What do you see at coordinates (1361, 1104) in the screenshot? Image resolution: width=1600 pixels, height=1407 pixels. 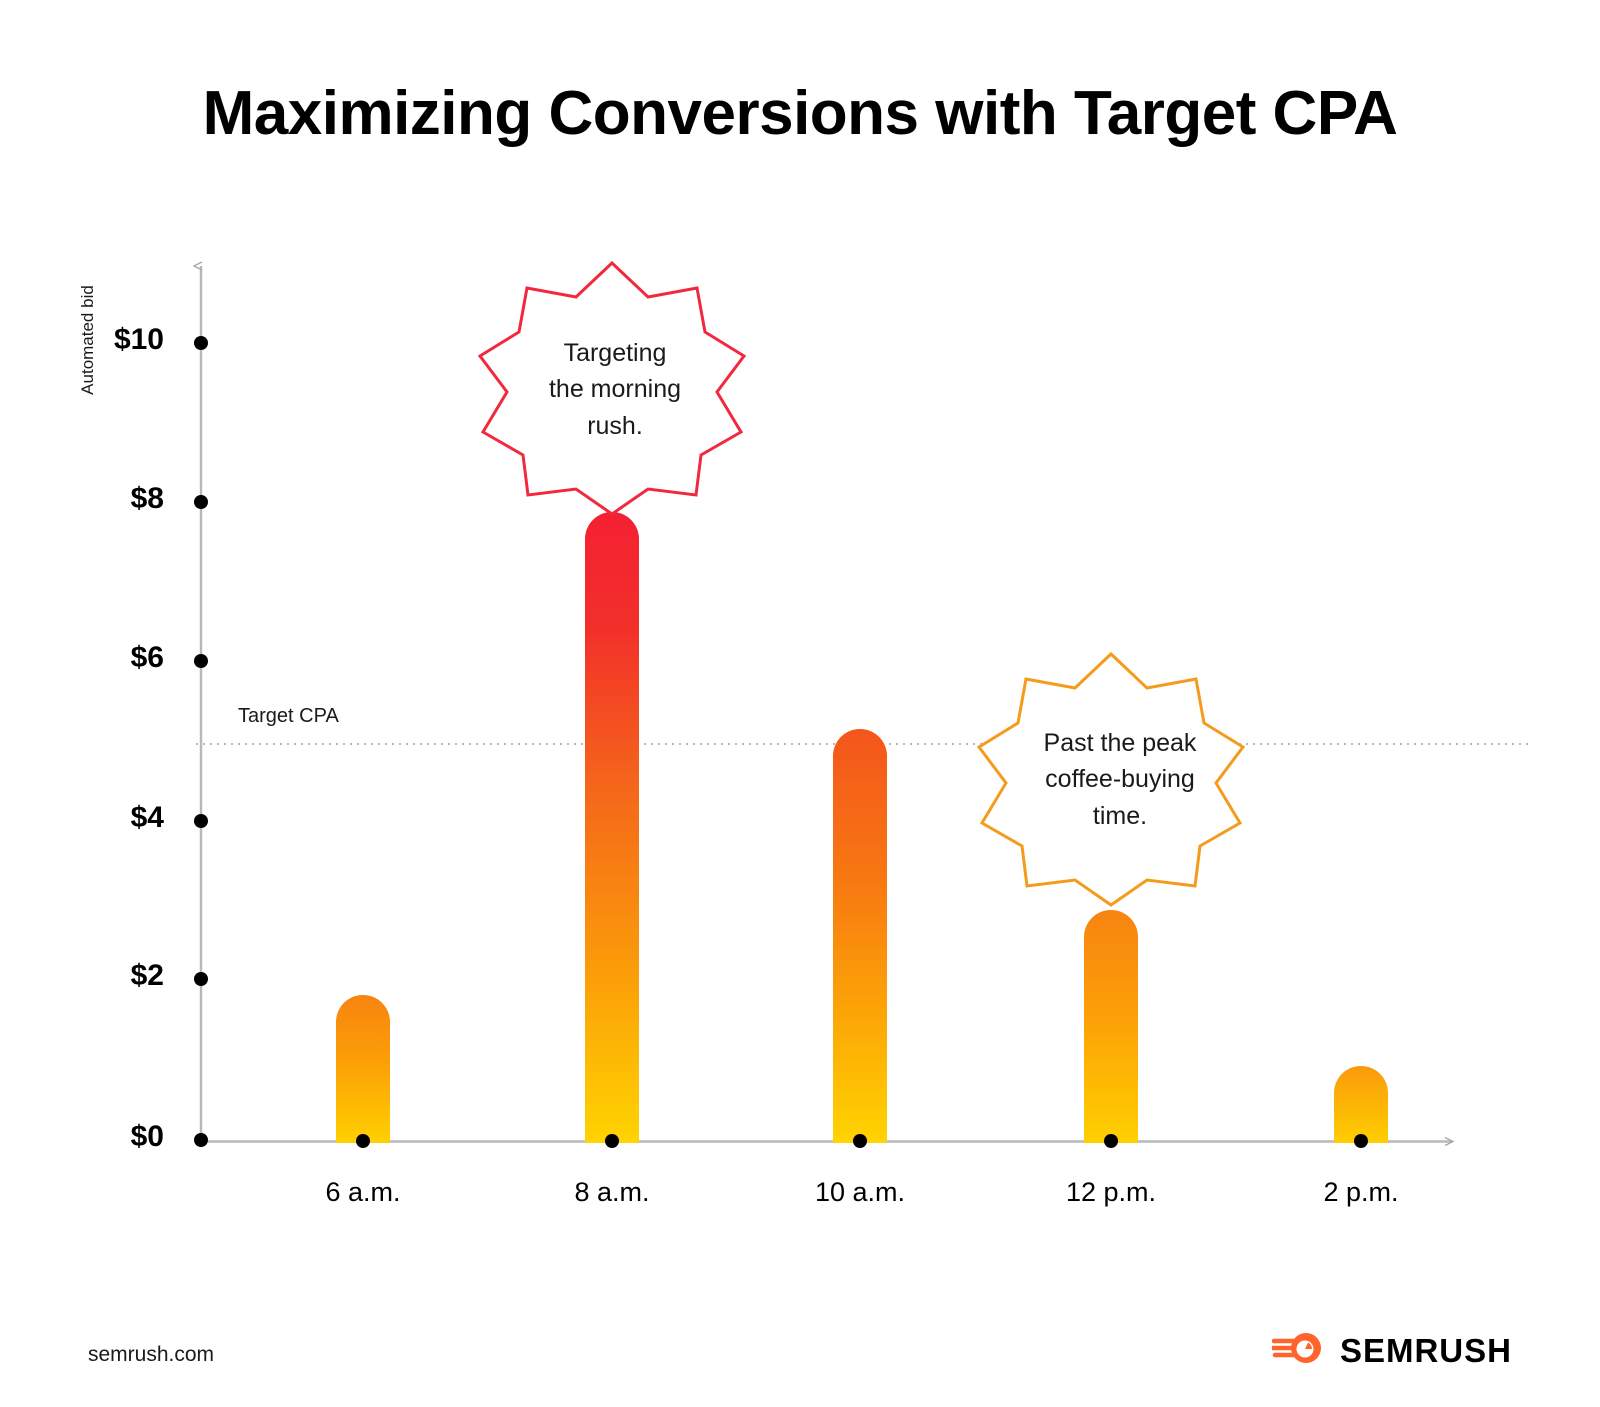 I see `bar-2pm` at bounding box center [1361, 1104].